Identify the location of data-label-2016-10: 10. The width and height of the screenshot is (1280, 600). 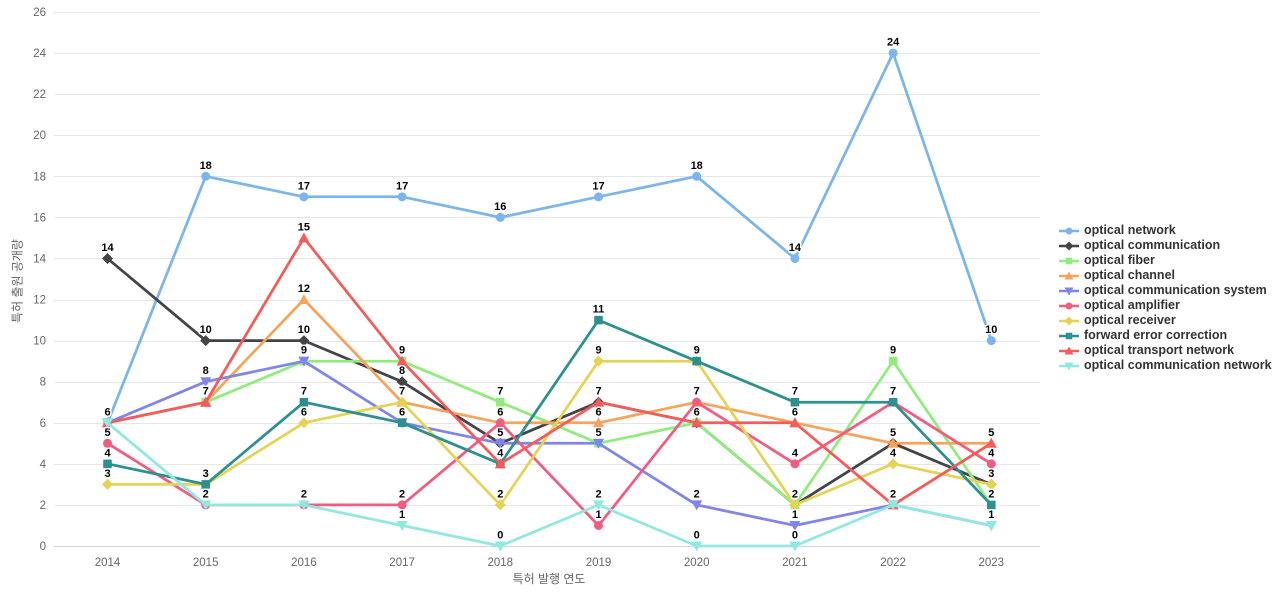
(304, 330).